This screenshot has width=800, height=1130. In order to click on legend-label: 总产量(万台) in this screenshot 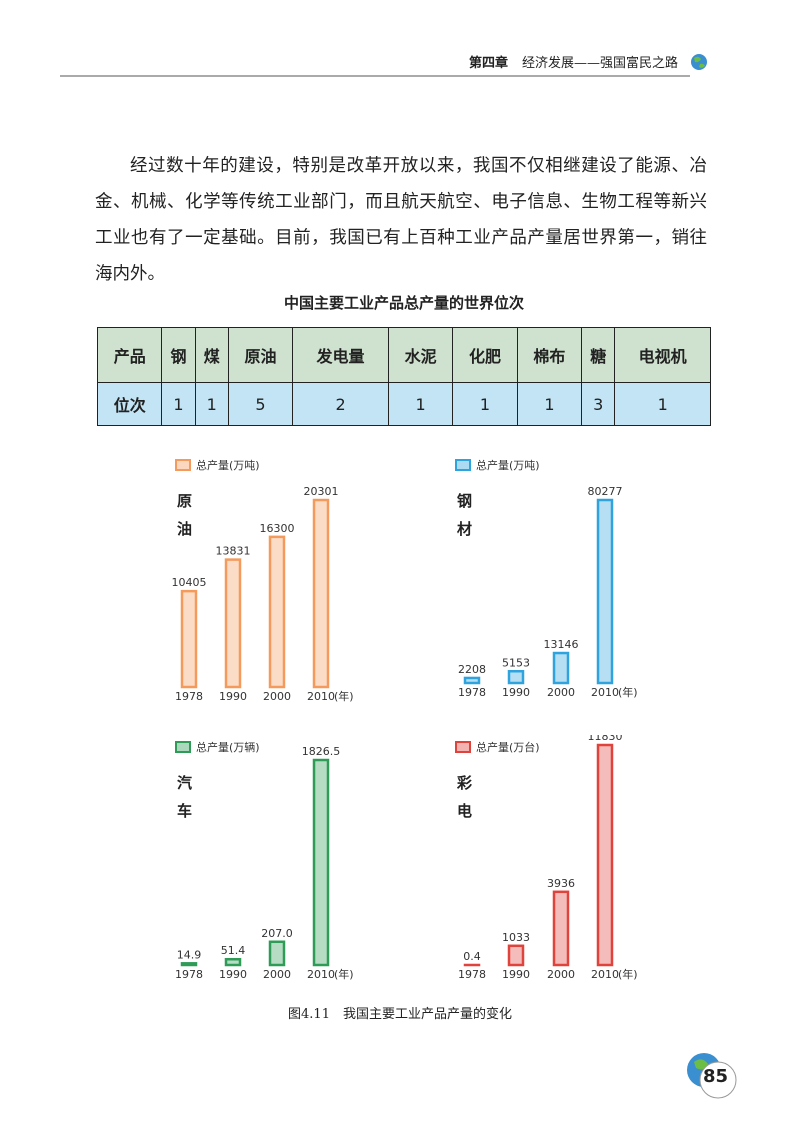, I will do `click(508, 747)`.